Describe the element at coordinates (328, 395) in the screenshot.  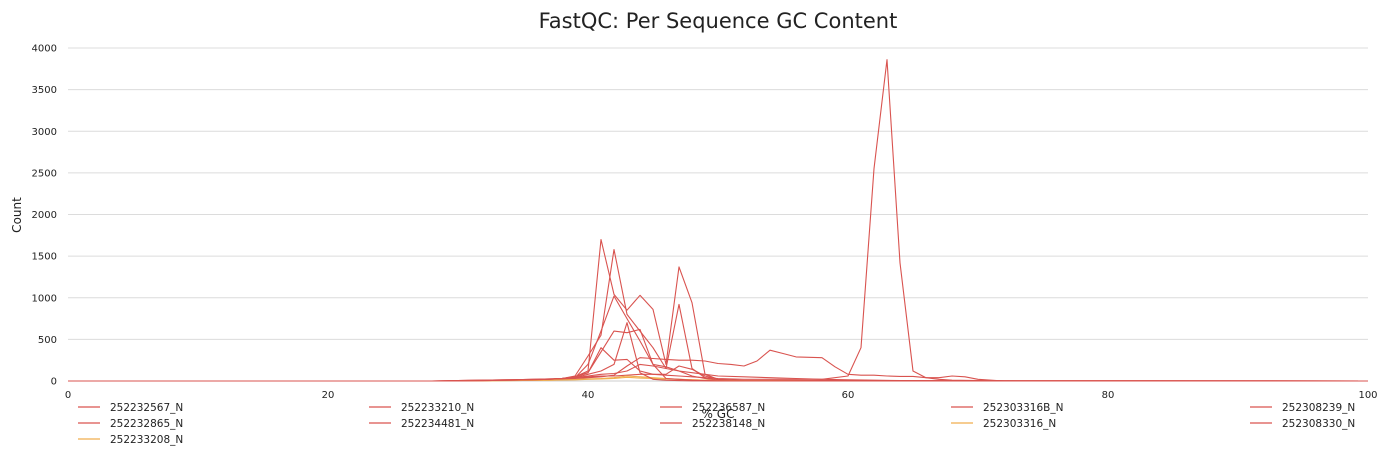
I see `x-tick-label: 20` at that location.